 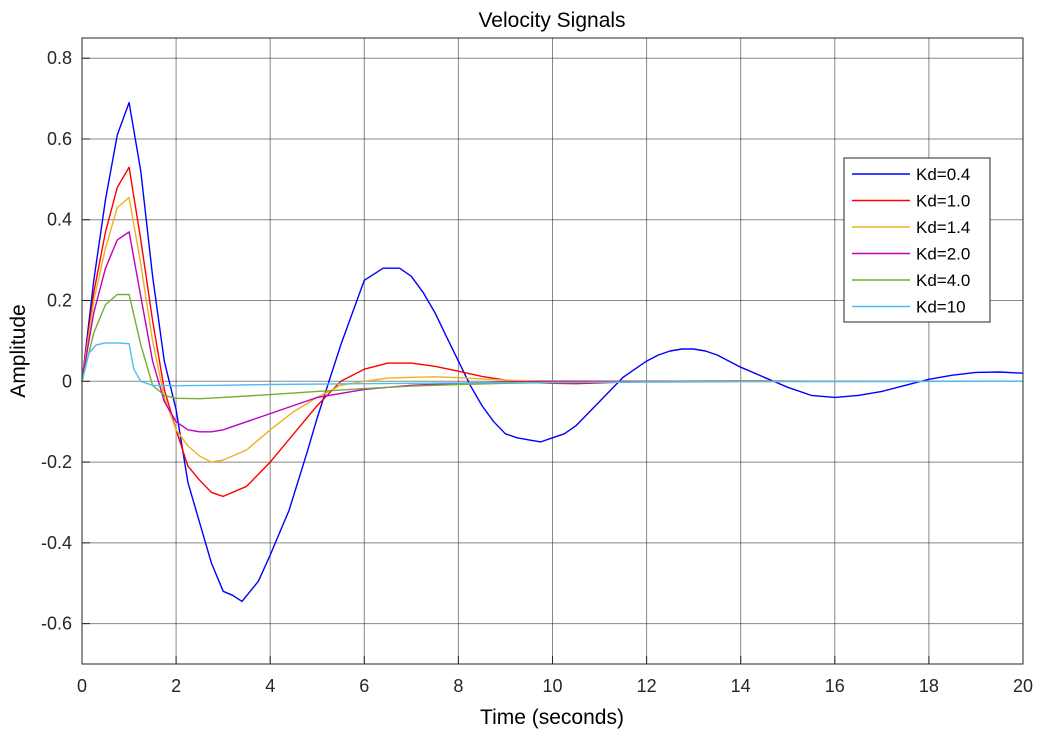 I want to click on x-tick-label: 4, so click(x=270, y=686).